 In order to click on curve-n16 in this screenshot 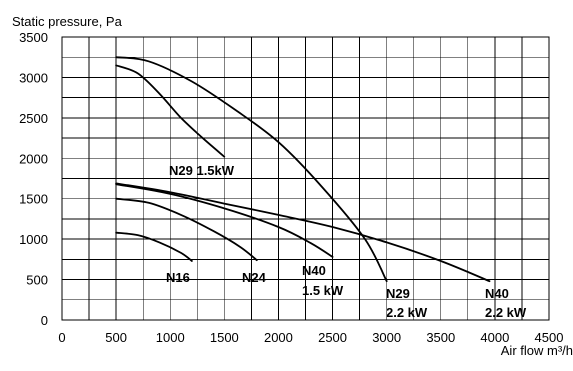, I will do `click(154, 246)`.